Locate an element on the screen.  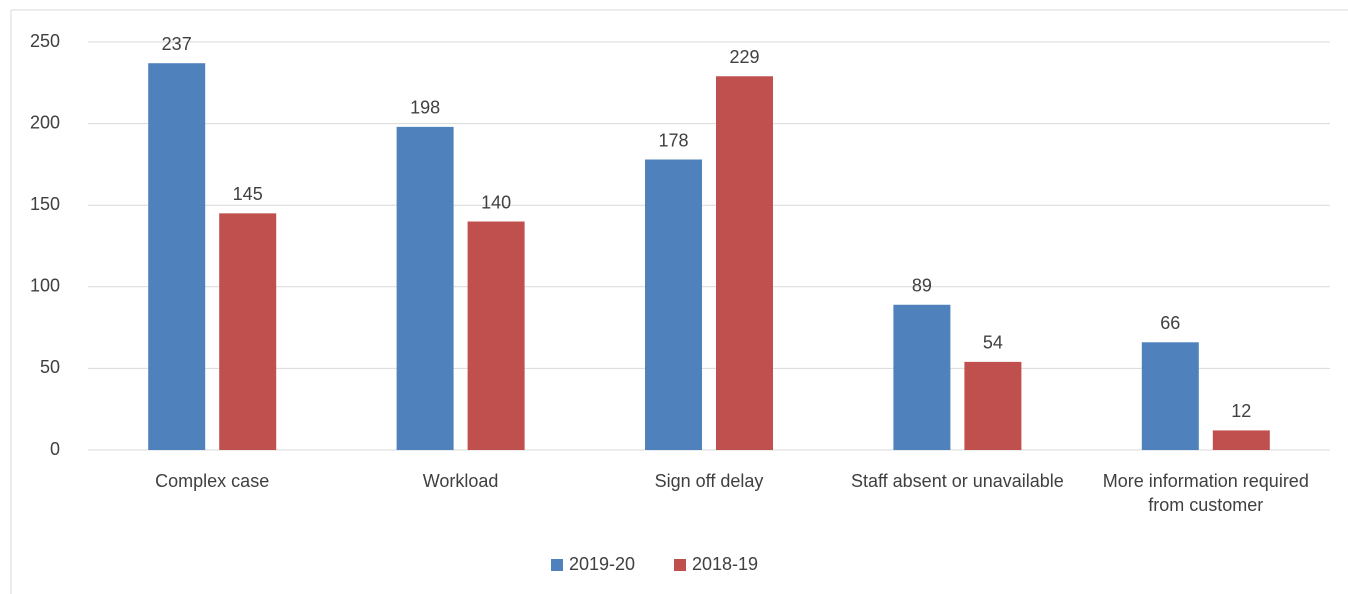
y-tick-label: 50 is located at coordinates (50, 367).